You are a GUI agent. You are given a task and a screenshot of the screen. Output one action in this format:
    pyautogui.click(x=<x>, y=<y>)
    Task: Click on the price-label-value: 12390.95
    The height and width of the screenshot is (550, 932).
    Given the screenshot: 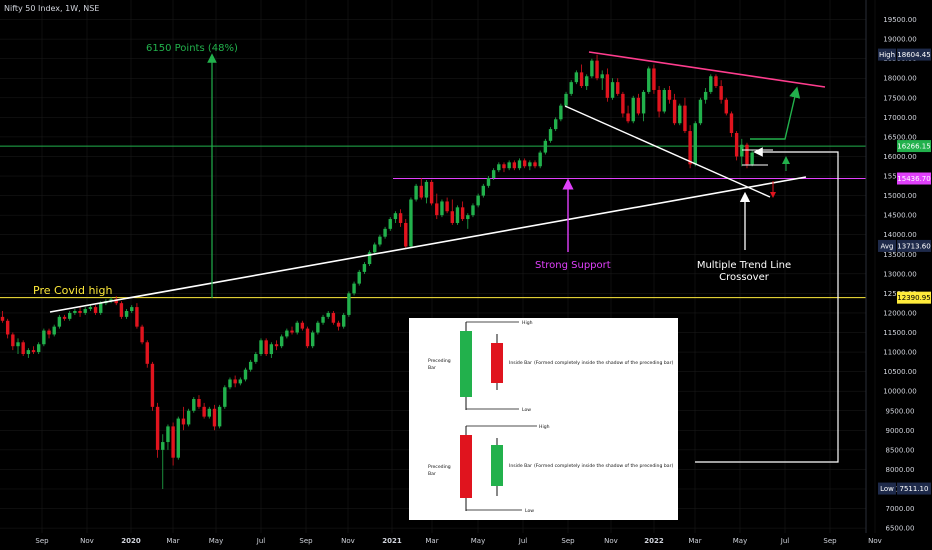 What is the action you would take?
    pyautogui.click(x=913, y=298)
    